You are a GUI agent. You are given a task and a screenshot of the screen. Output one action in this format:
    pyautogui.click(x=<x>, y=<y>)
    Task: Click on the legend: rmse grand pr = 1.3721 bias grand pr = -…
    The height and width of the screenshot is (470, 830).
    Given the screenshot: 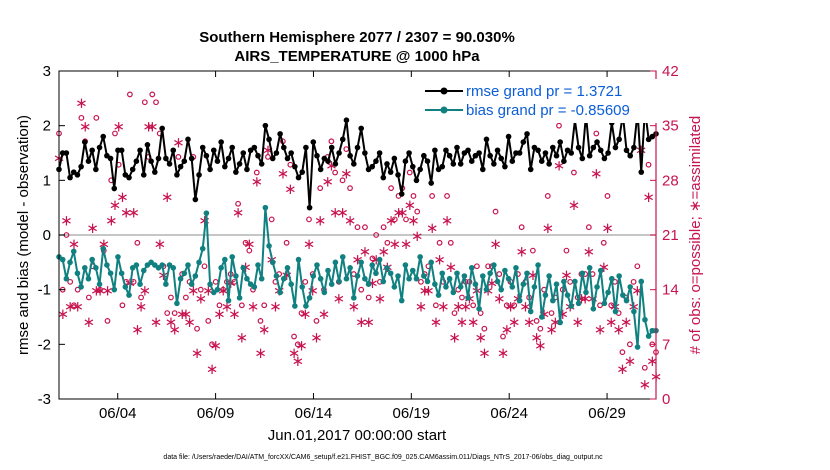 What is the action you would take?
    pyautogui.click(x=539, y=101)
    